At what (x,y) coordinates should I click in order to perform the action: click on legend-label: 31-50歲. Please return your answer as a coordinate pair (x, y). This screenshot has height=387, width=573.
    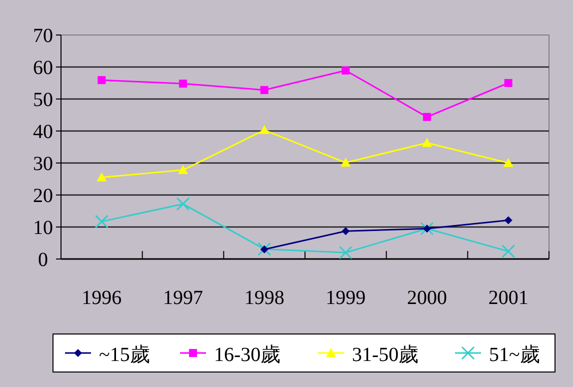
    Looking at the image, I should click on (385, 355).